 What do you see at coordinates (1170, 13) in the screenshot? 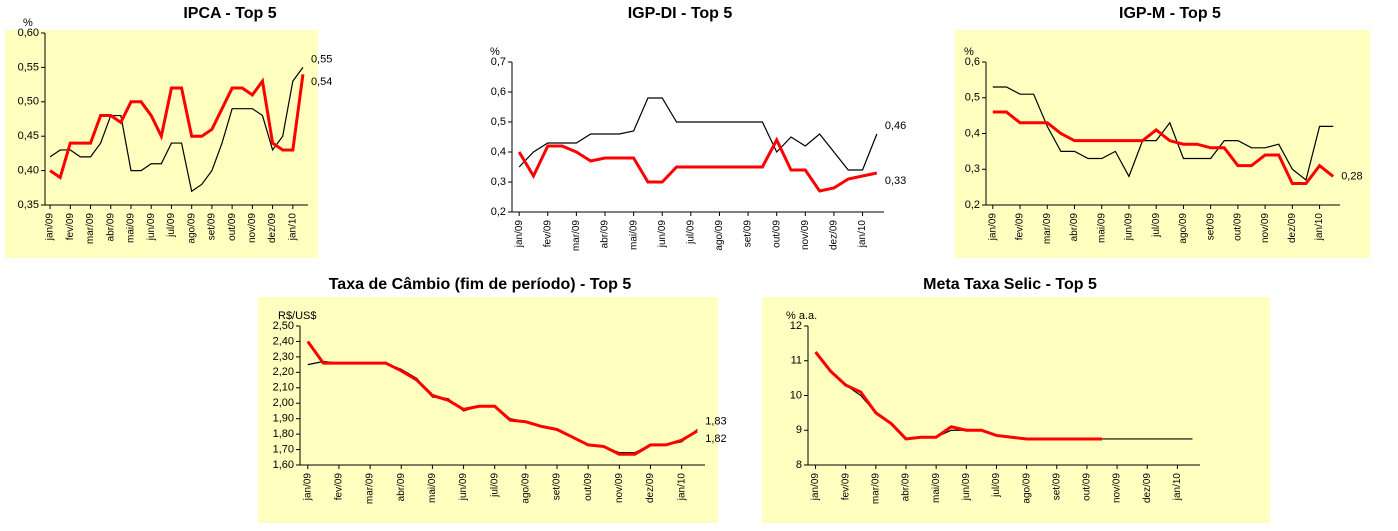
I see `chart-title: IGP-M - Top 5` at bounding box center [1170, 13].